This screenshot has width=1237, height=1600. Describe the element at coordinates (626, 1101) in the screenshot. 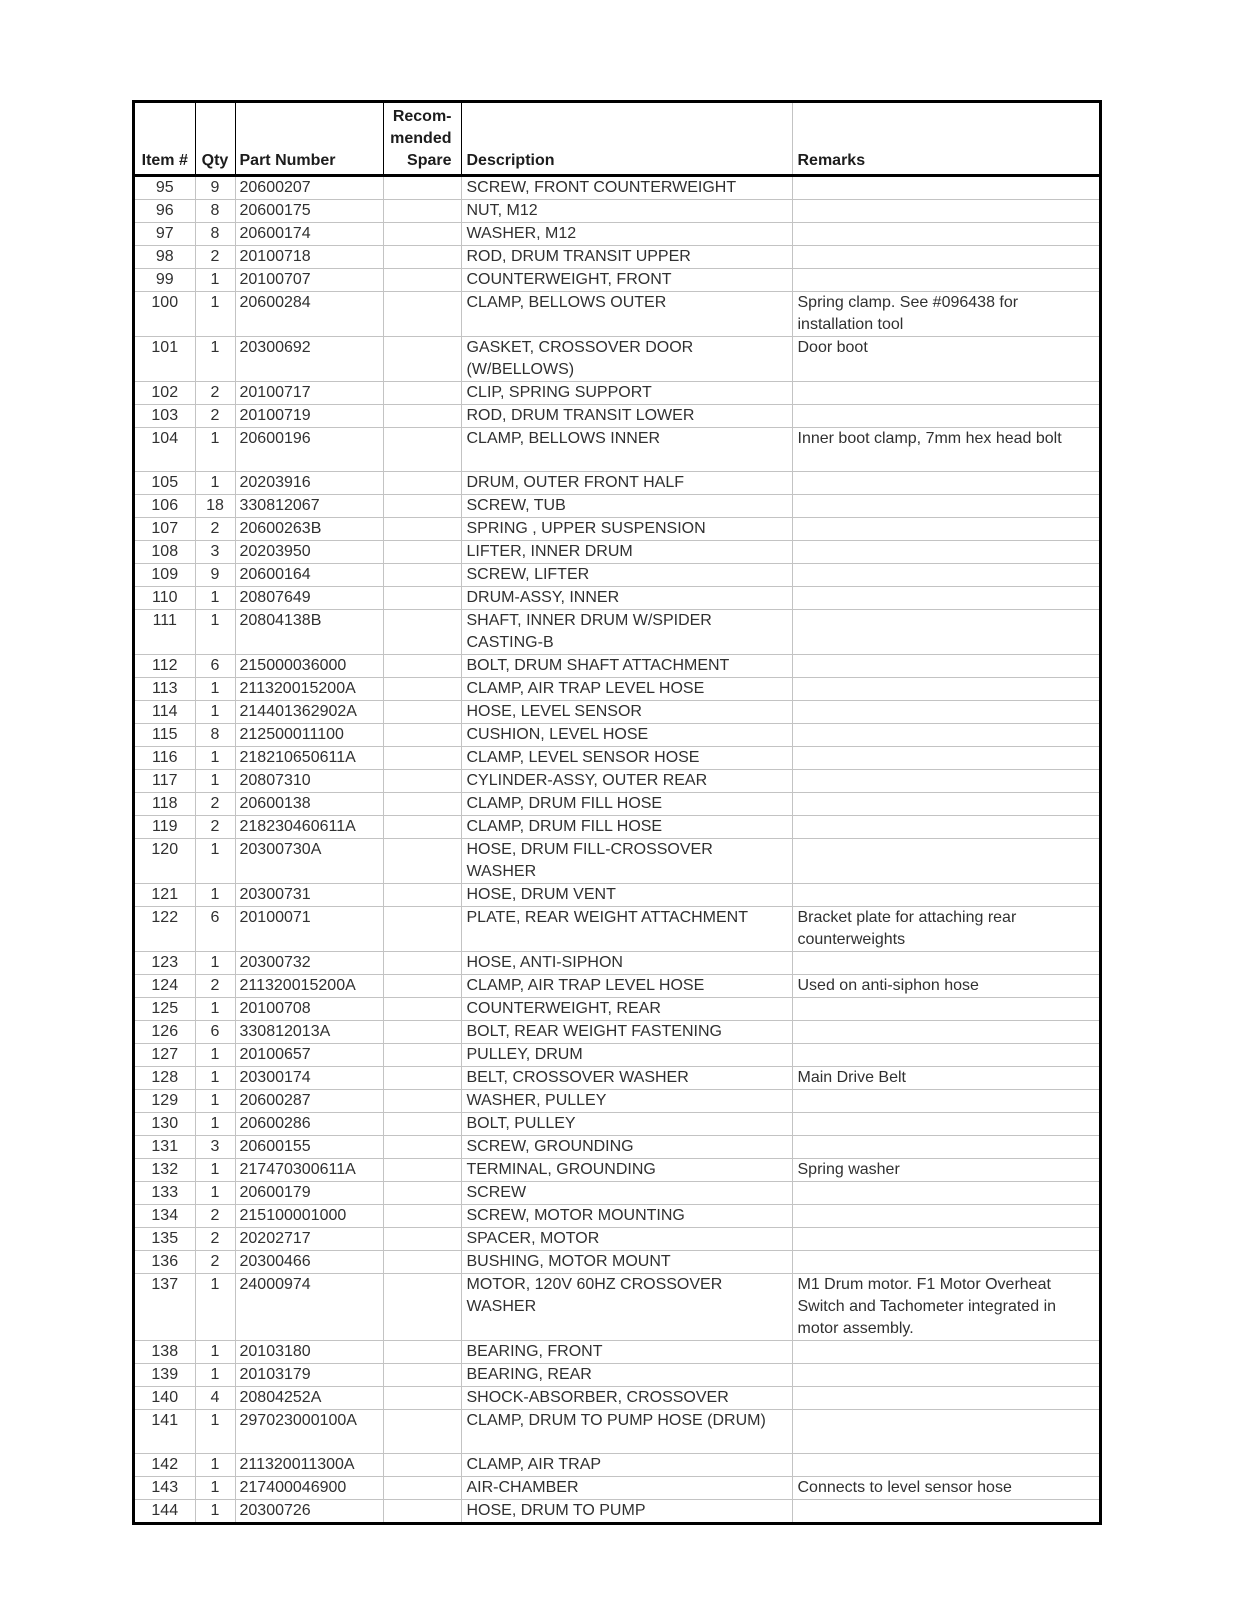

I see `description-cell: WASHER, PULLEY` at that location.